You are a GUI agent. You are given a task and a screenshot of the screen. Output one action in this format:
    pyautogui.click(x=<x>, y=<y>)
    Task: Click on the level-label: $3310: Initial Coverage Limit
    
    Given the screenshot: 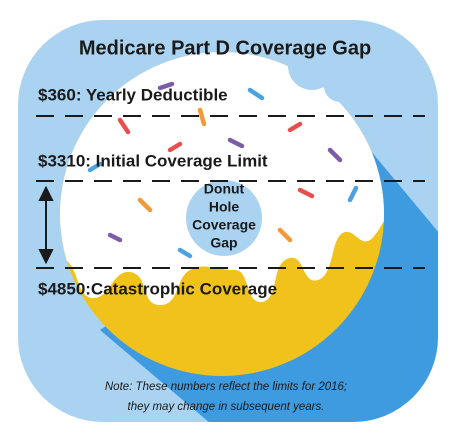 What is the action you would take?
    pyautogui.click(x=153, y=160)
    